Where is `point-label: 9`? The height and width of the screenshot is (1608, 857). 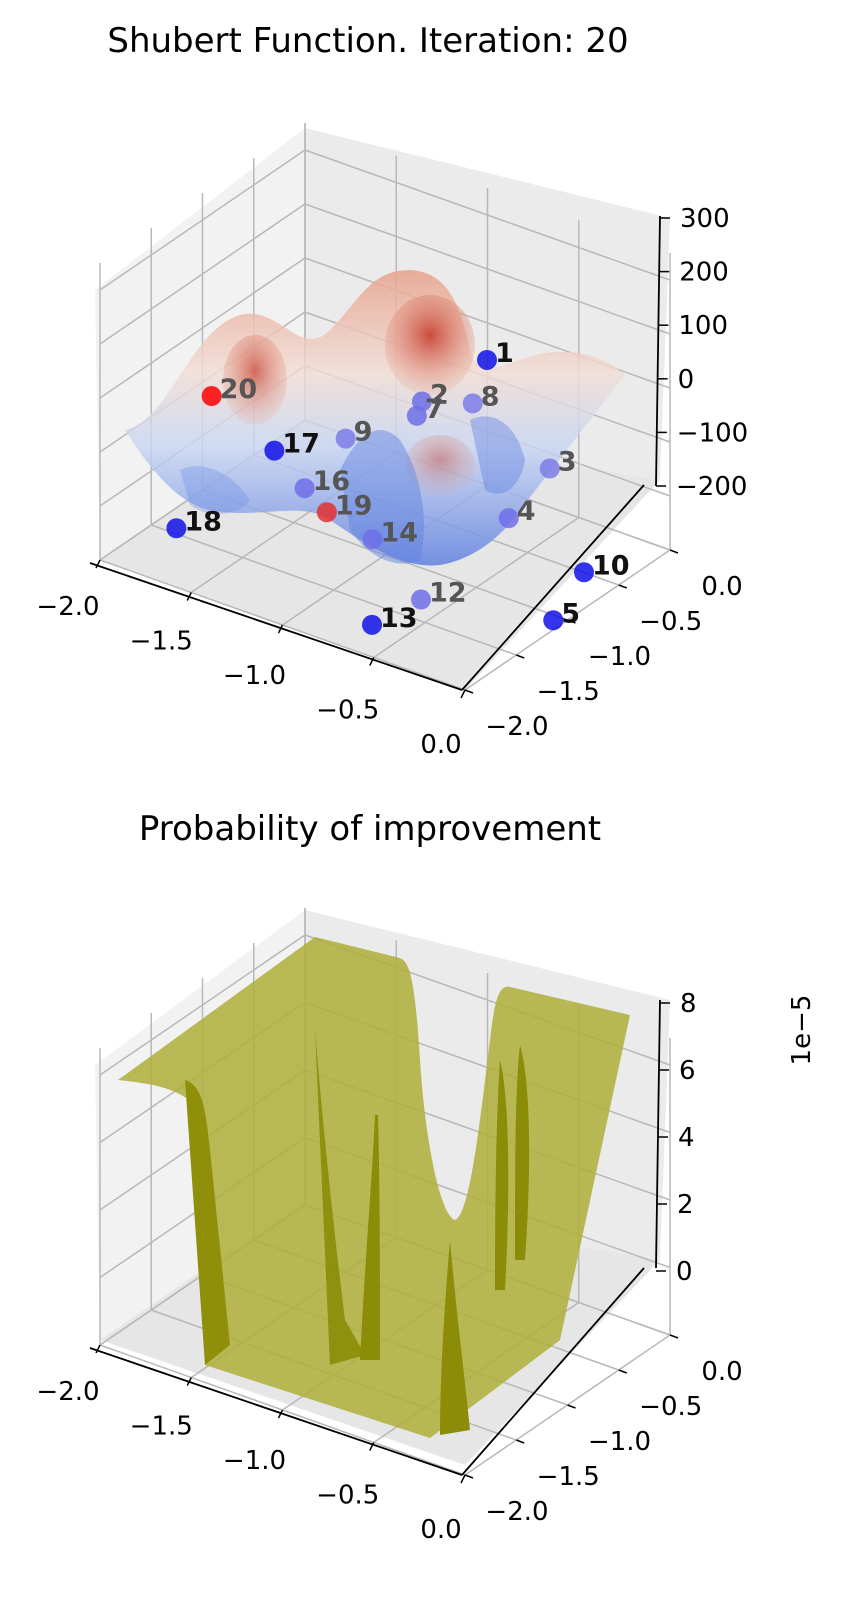
point-label: 9 is located at coordinates (363, 432).